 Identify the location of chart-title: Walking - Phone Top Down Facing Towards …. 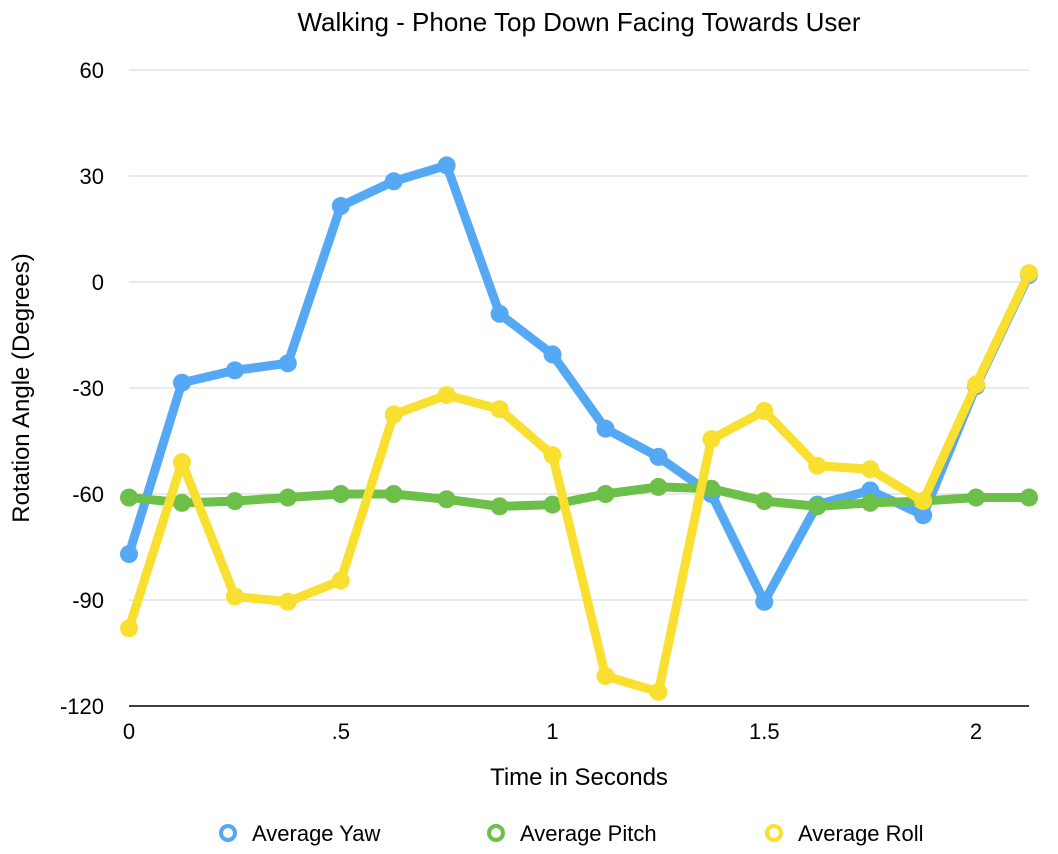
(578, 22).